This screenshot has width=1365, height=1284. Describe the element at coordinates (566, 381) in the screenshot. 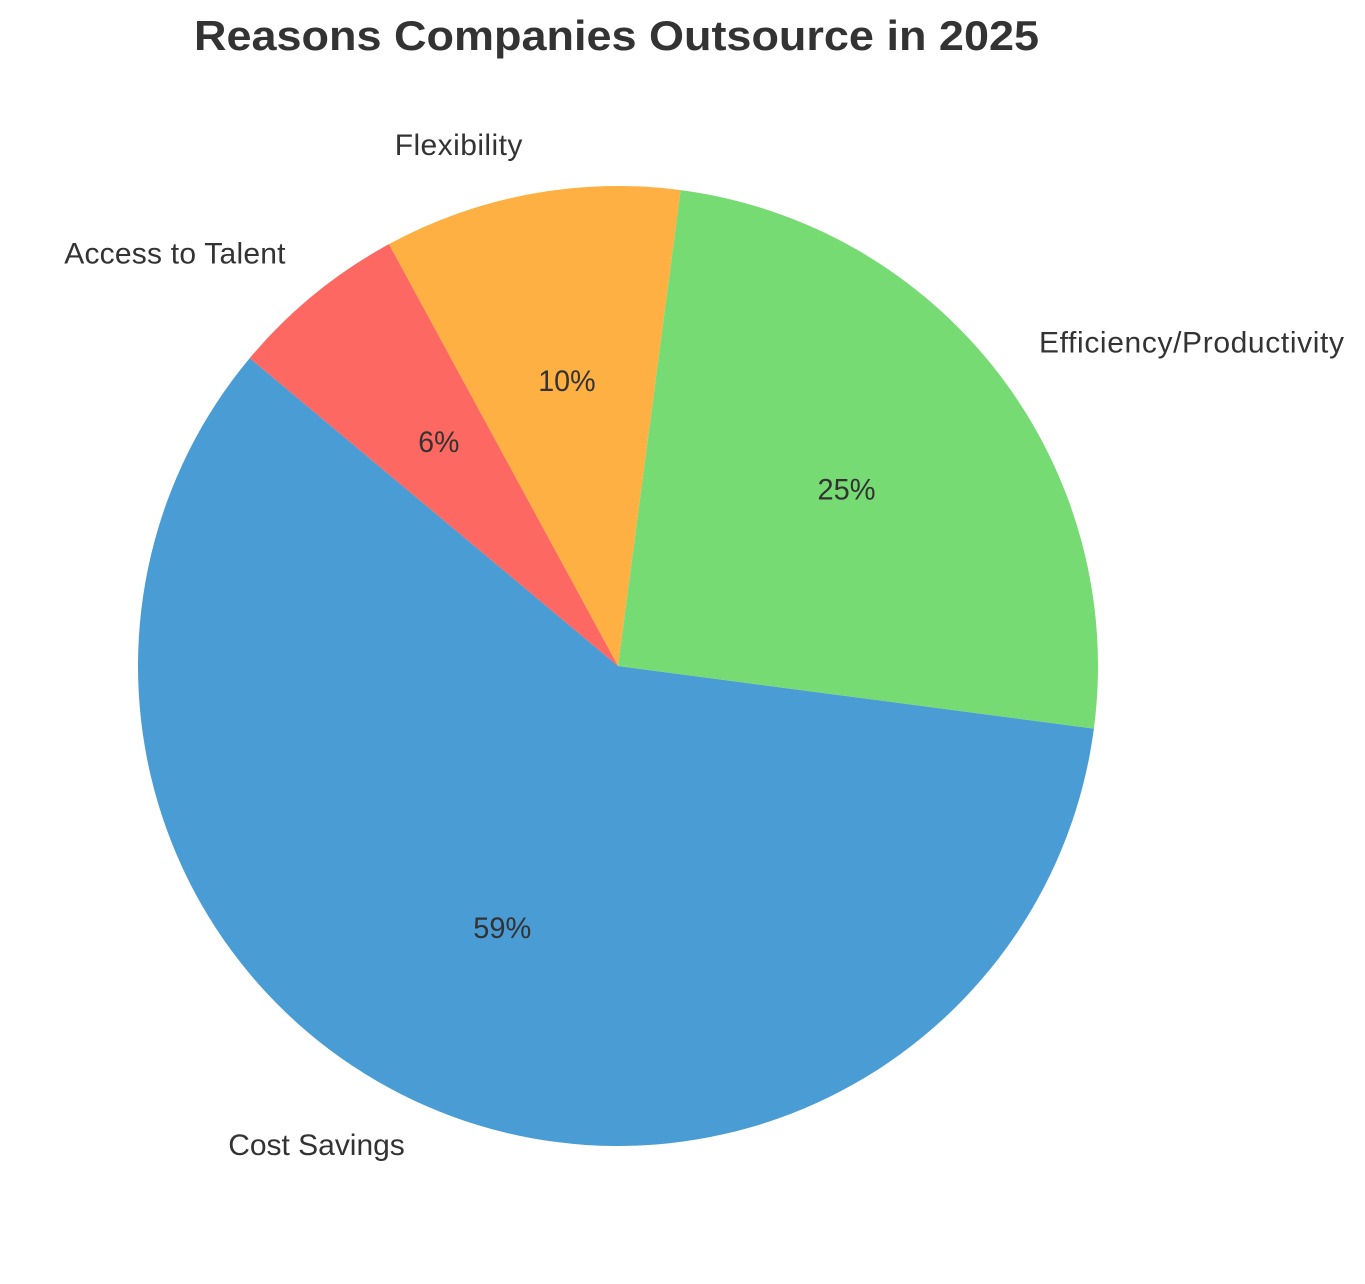

I see `svg-text: 10%` at that location.